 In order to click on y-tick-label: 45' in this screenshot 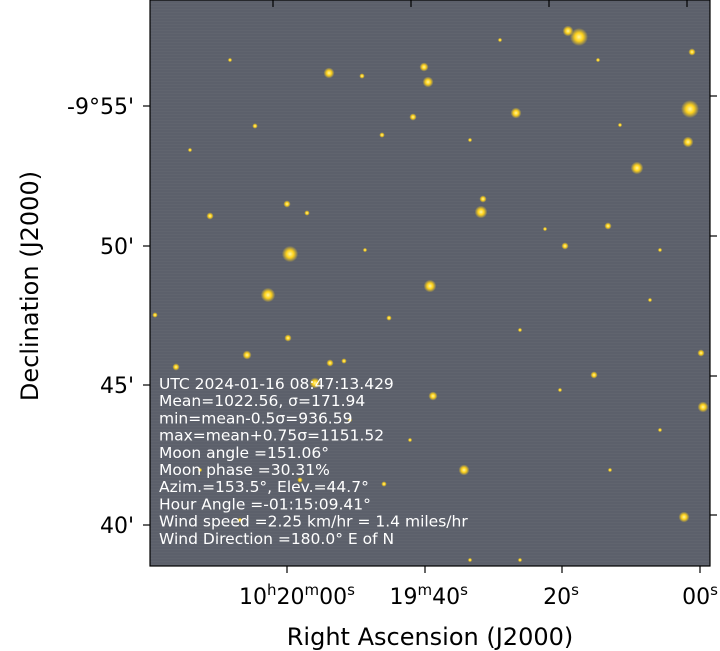, I will do `click(117, 386)`.